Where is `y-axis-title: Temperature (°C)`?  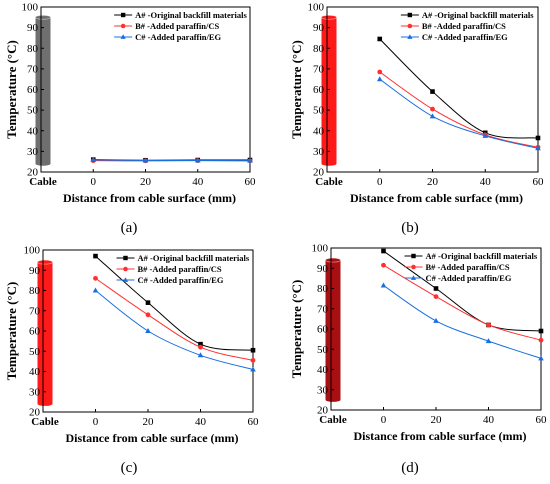 y-axis-title: Temperature (°C) is located at coordinates (11, 331).